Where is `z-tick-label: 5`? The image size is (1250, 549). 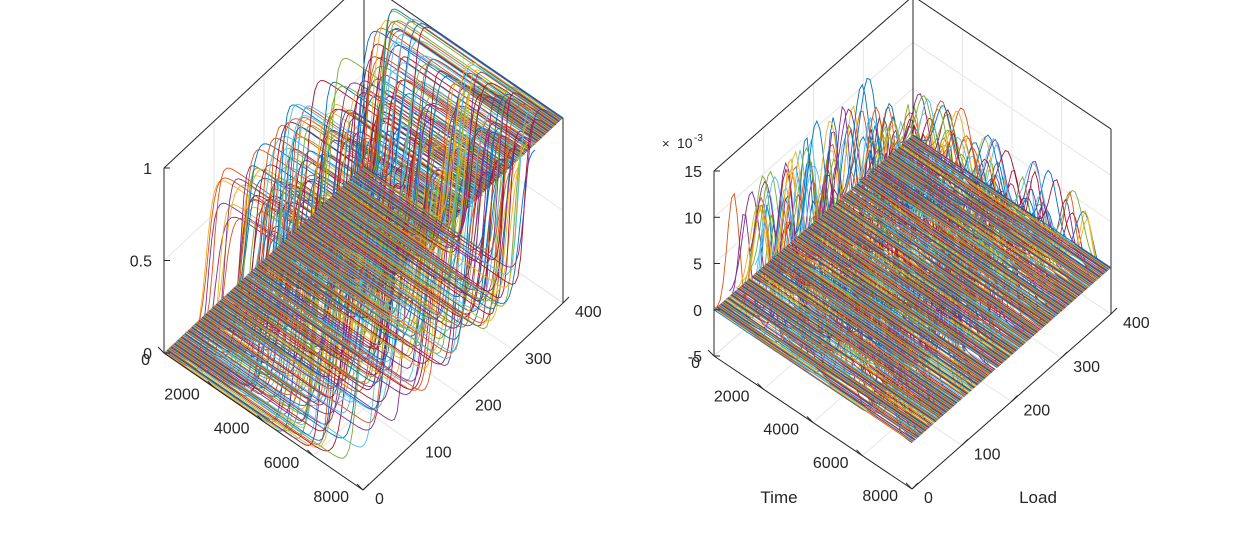
z-tick-label: 5 is located at coordinates (697, 265).